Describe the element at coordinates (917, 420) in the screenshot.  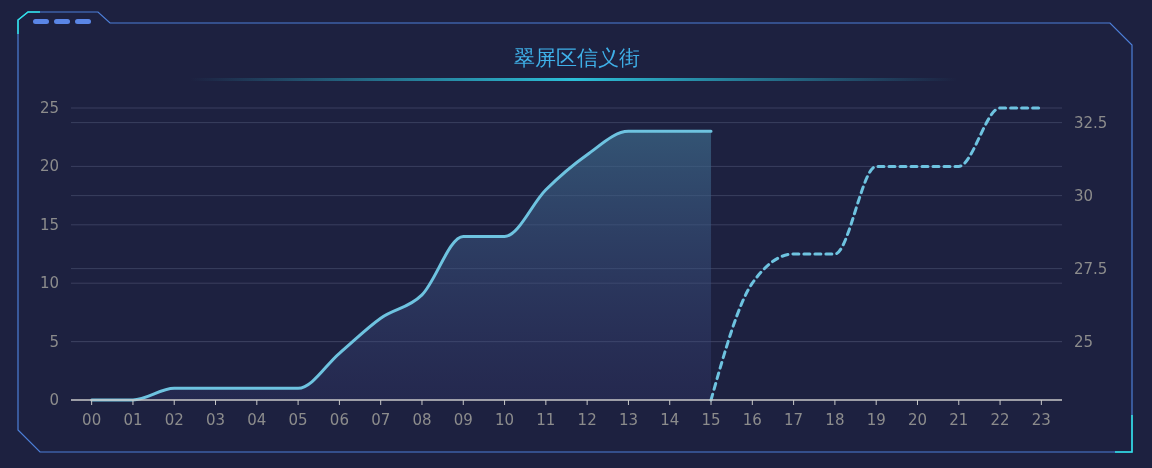
I see `x-tick-label: 20` at that location.